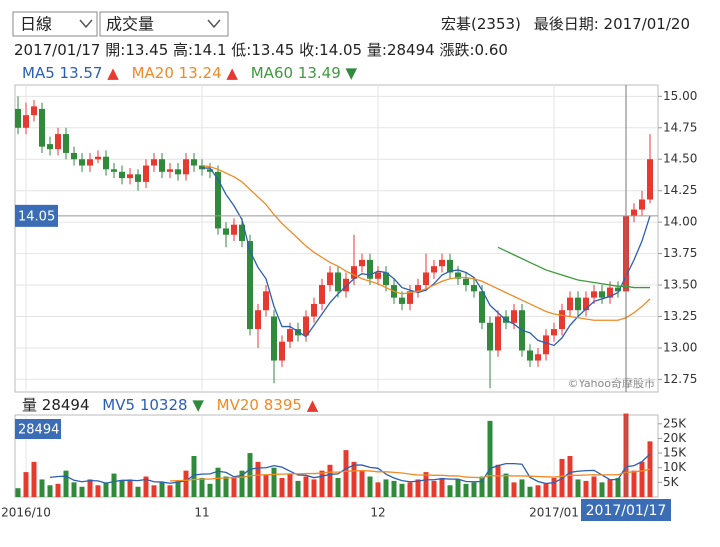 The image size is (720, 547). Describe the element at coordinates (209, 50) in the screenshot. I see `high: 14.1` at that location.